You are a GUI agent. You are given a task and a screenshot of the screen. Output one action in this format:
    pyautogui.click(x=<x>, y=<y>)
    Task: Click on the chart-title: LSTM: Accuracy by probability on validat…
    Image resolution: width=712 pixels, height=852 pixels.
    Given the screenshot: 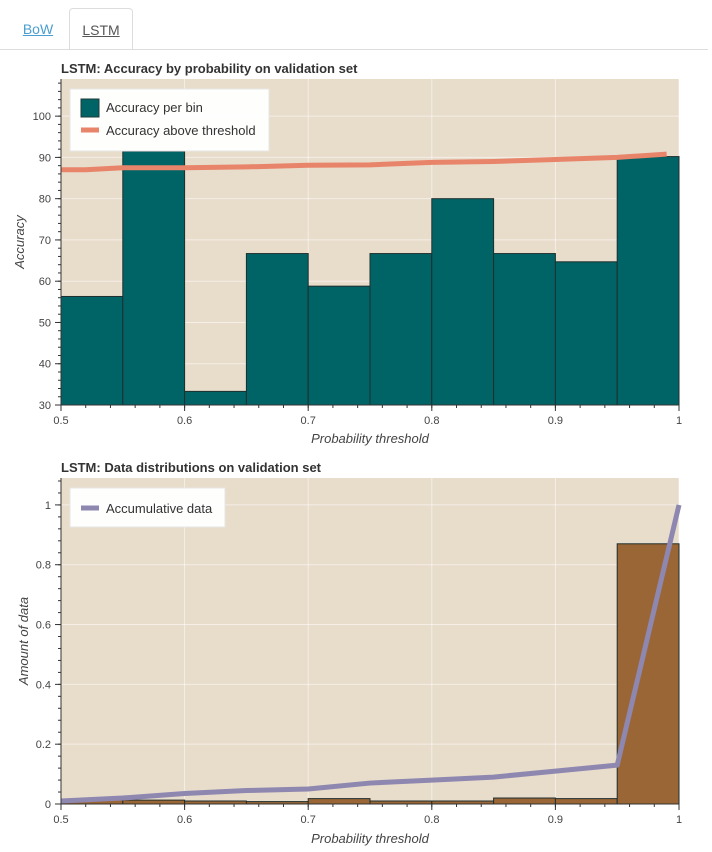 What is the action you would take?
    pyautogui.click(x=209, y=68)
    